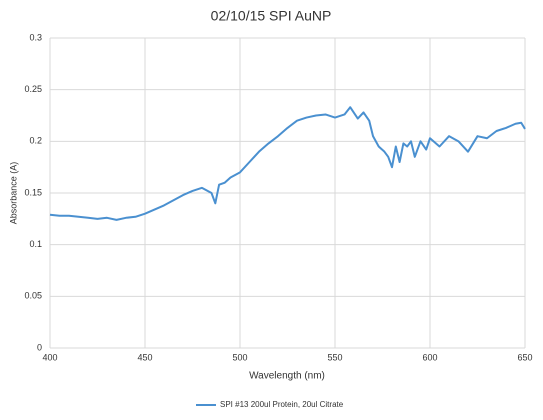 This screenshot has height=420, width=543. I want to click on x-tick-label: 450, so click(144, 357).